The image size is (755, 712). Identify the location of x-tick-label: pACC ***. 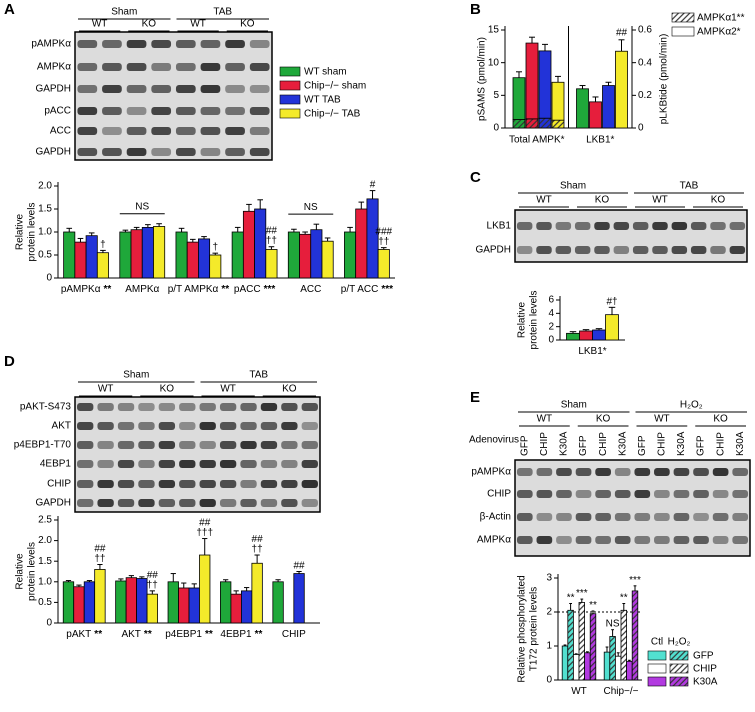
(254, 289).